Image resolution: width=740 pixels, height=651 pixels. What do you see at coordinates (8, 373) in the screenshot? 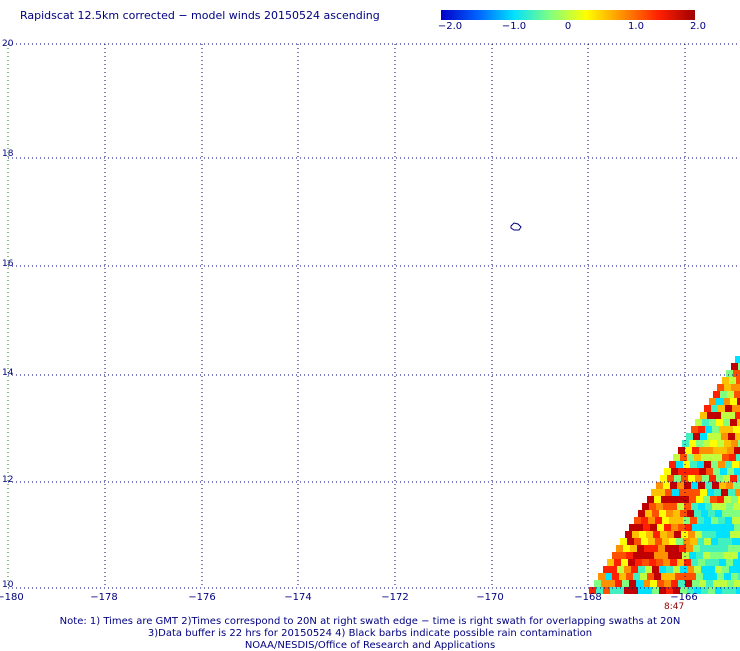
I see `lat-tick-label: 14` at bounding box center [8, 373].